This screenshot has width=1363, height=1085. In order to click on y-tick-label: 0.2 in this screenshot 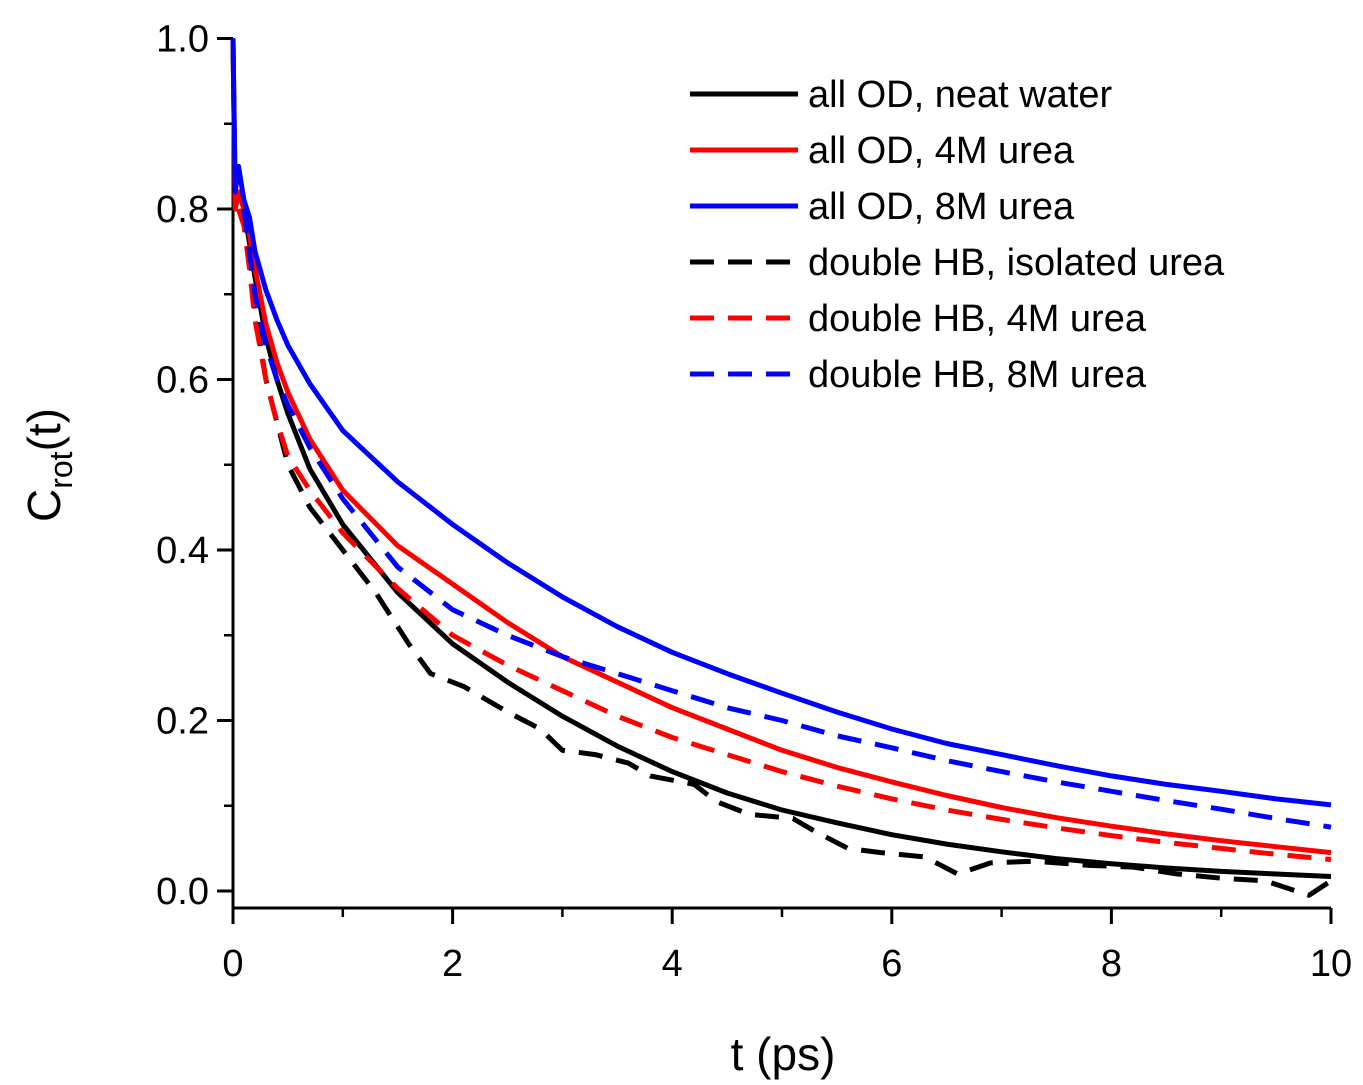, I will do `click(182, 722)`.